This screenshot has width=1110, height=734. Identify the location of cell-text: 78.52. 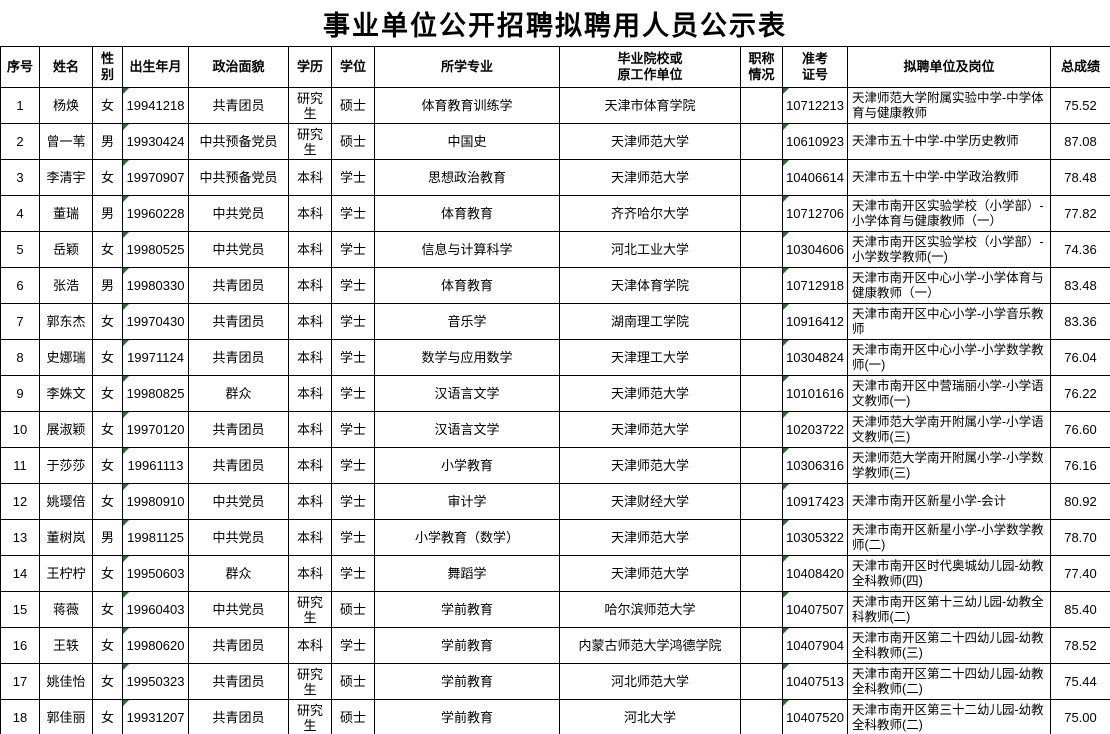
(1080, 645).